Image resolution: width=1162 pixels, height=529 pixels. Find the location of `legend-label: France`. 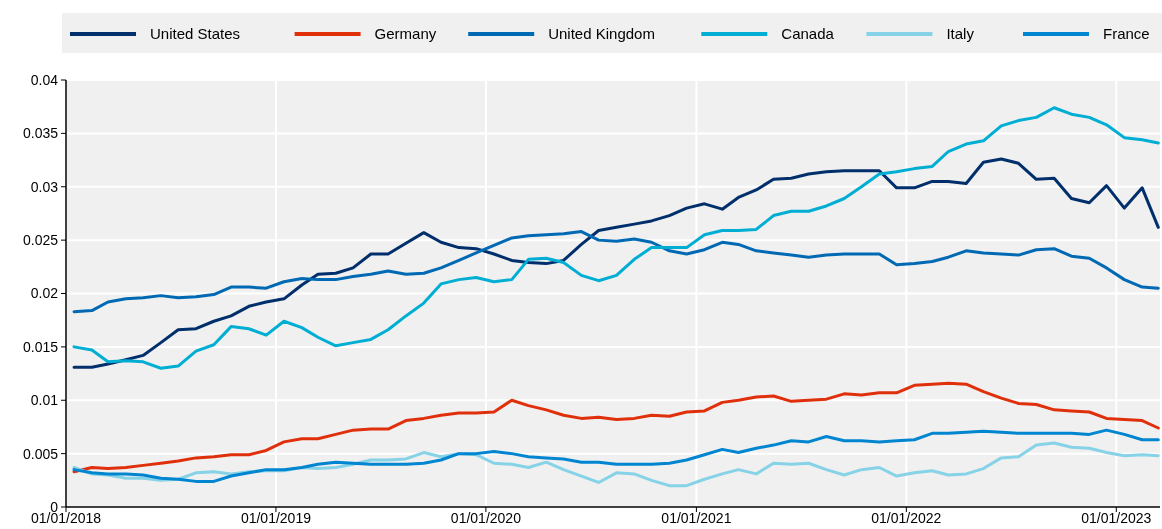

legend-label: France is located at coordinates (1126, 34).